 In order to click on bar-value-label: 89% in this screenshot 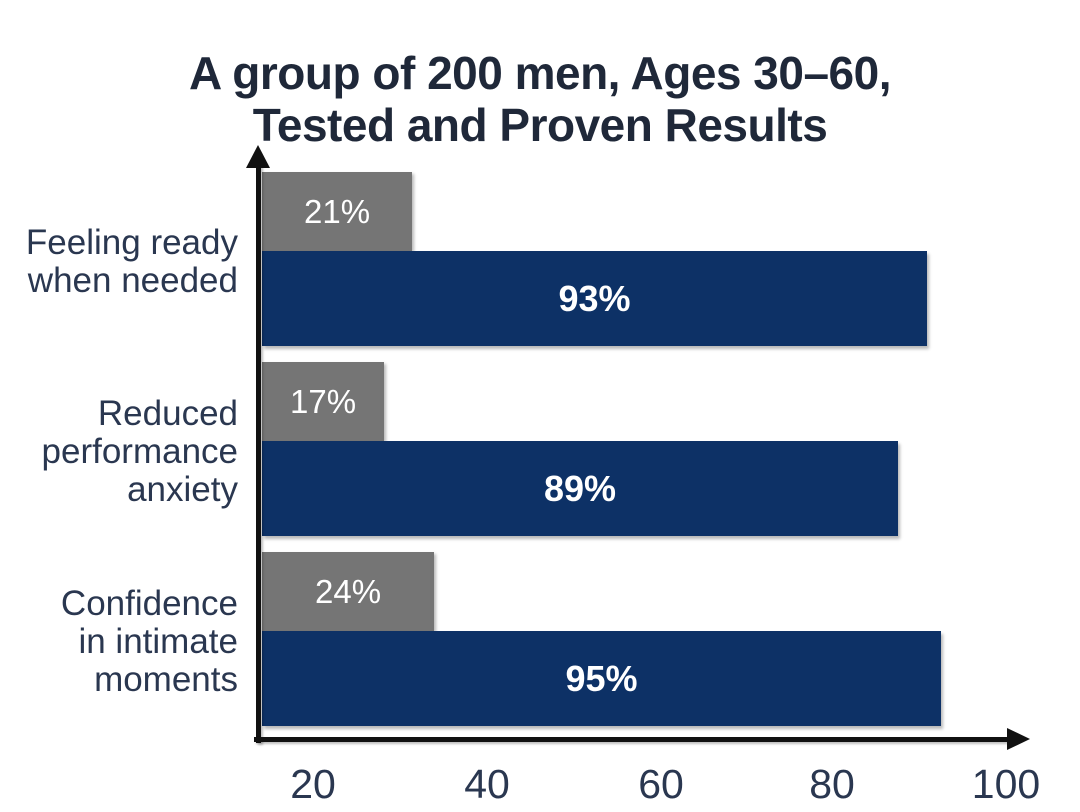, I will do `click(580, 488)`.